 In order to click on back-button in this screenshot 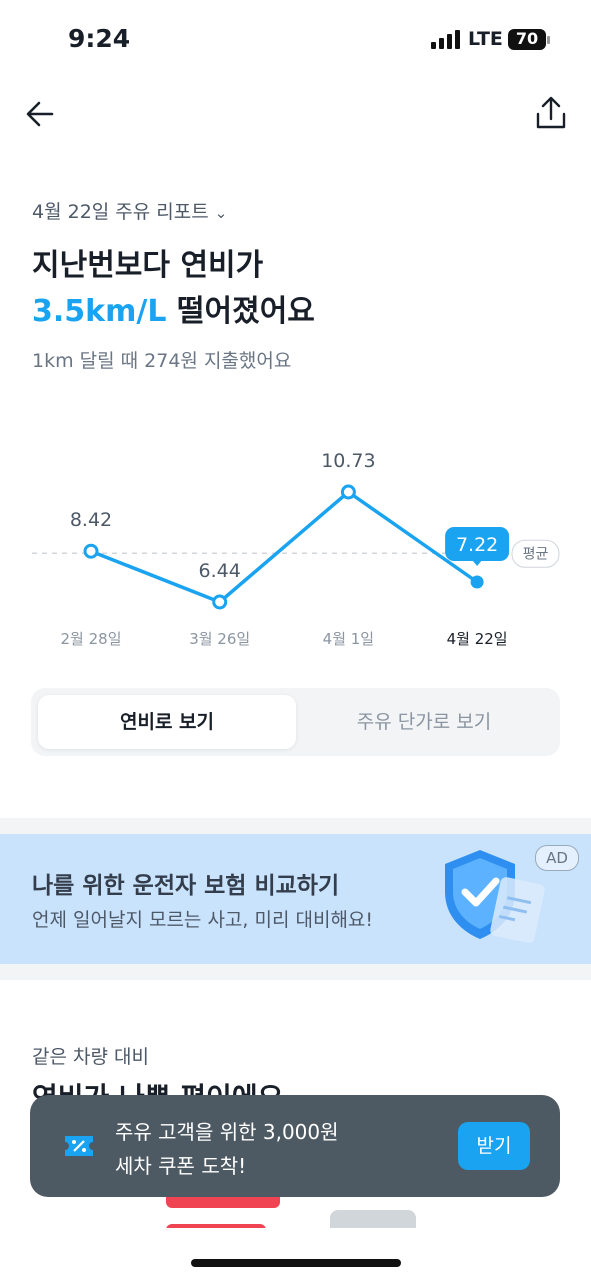, I will do `click(40, 114)`.